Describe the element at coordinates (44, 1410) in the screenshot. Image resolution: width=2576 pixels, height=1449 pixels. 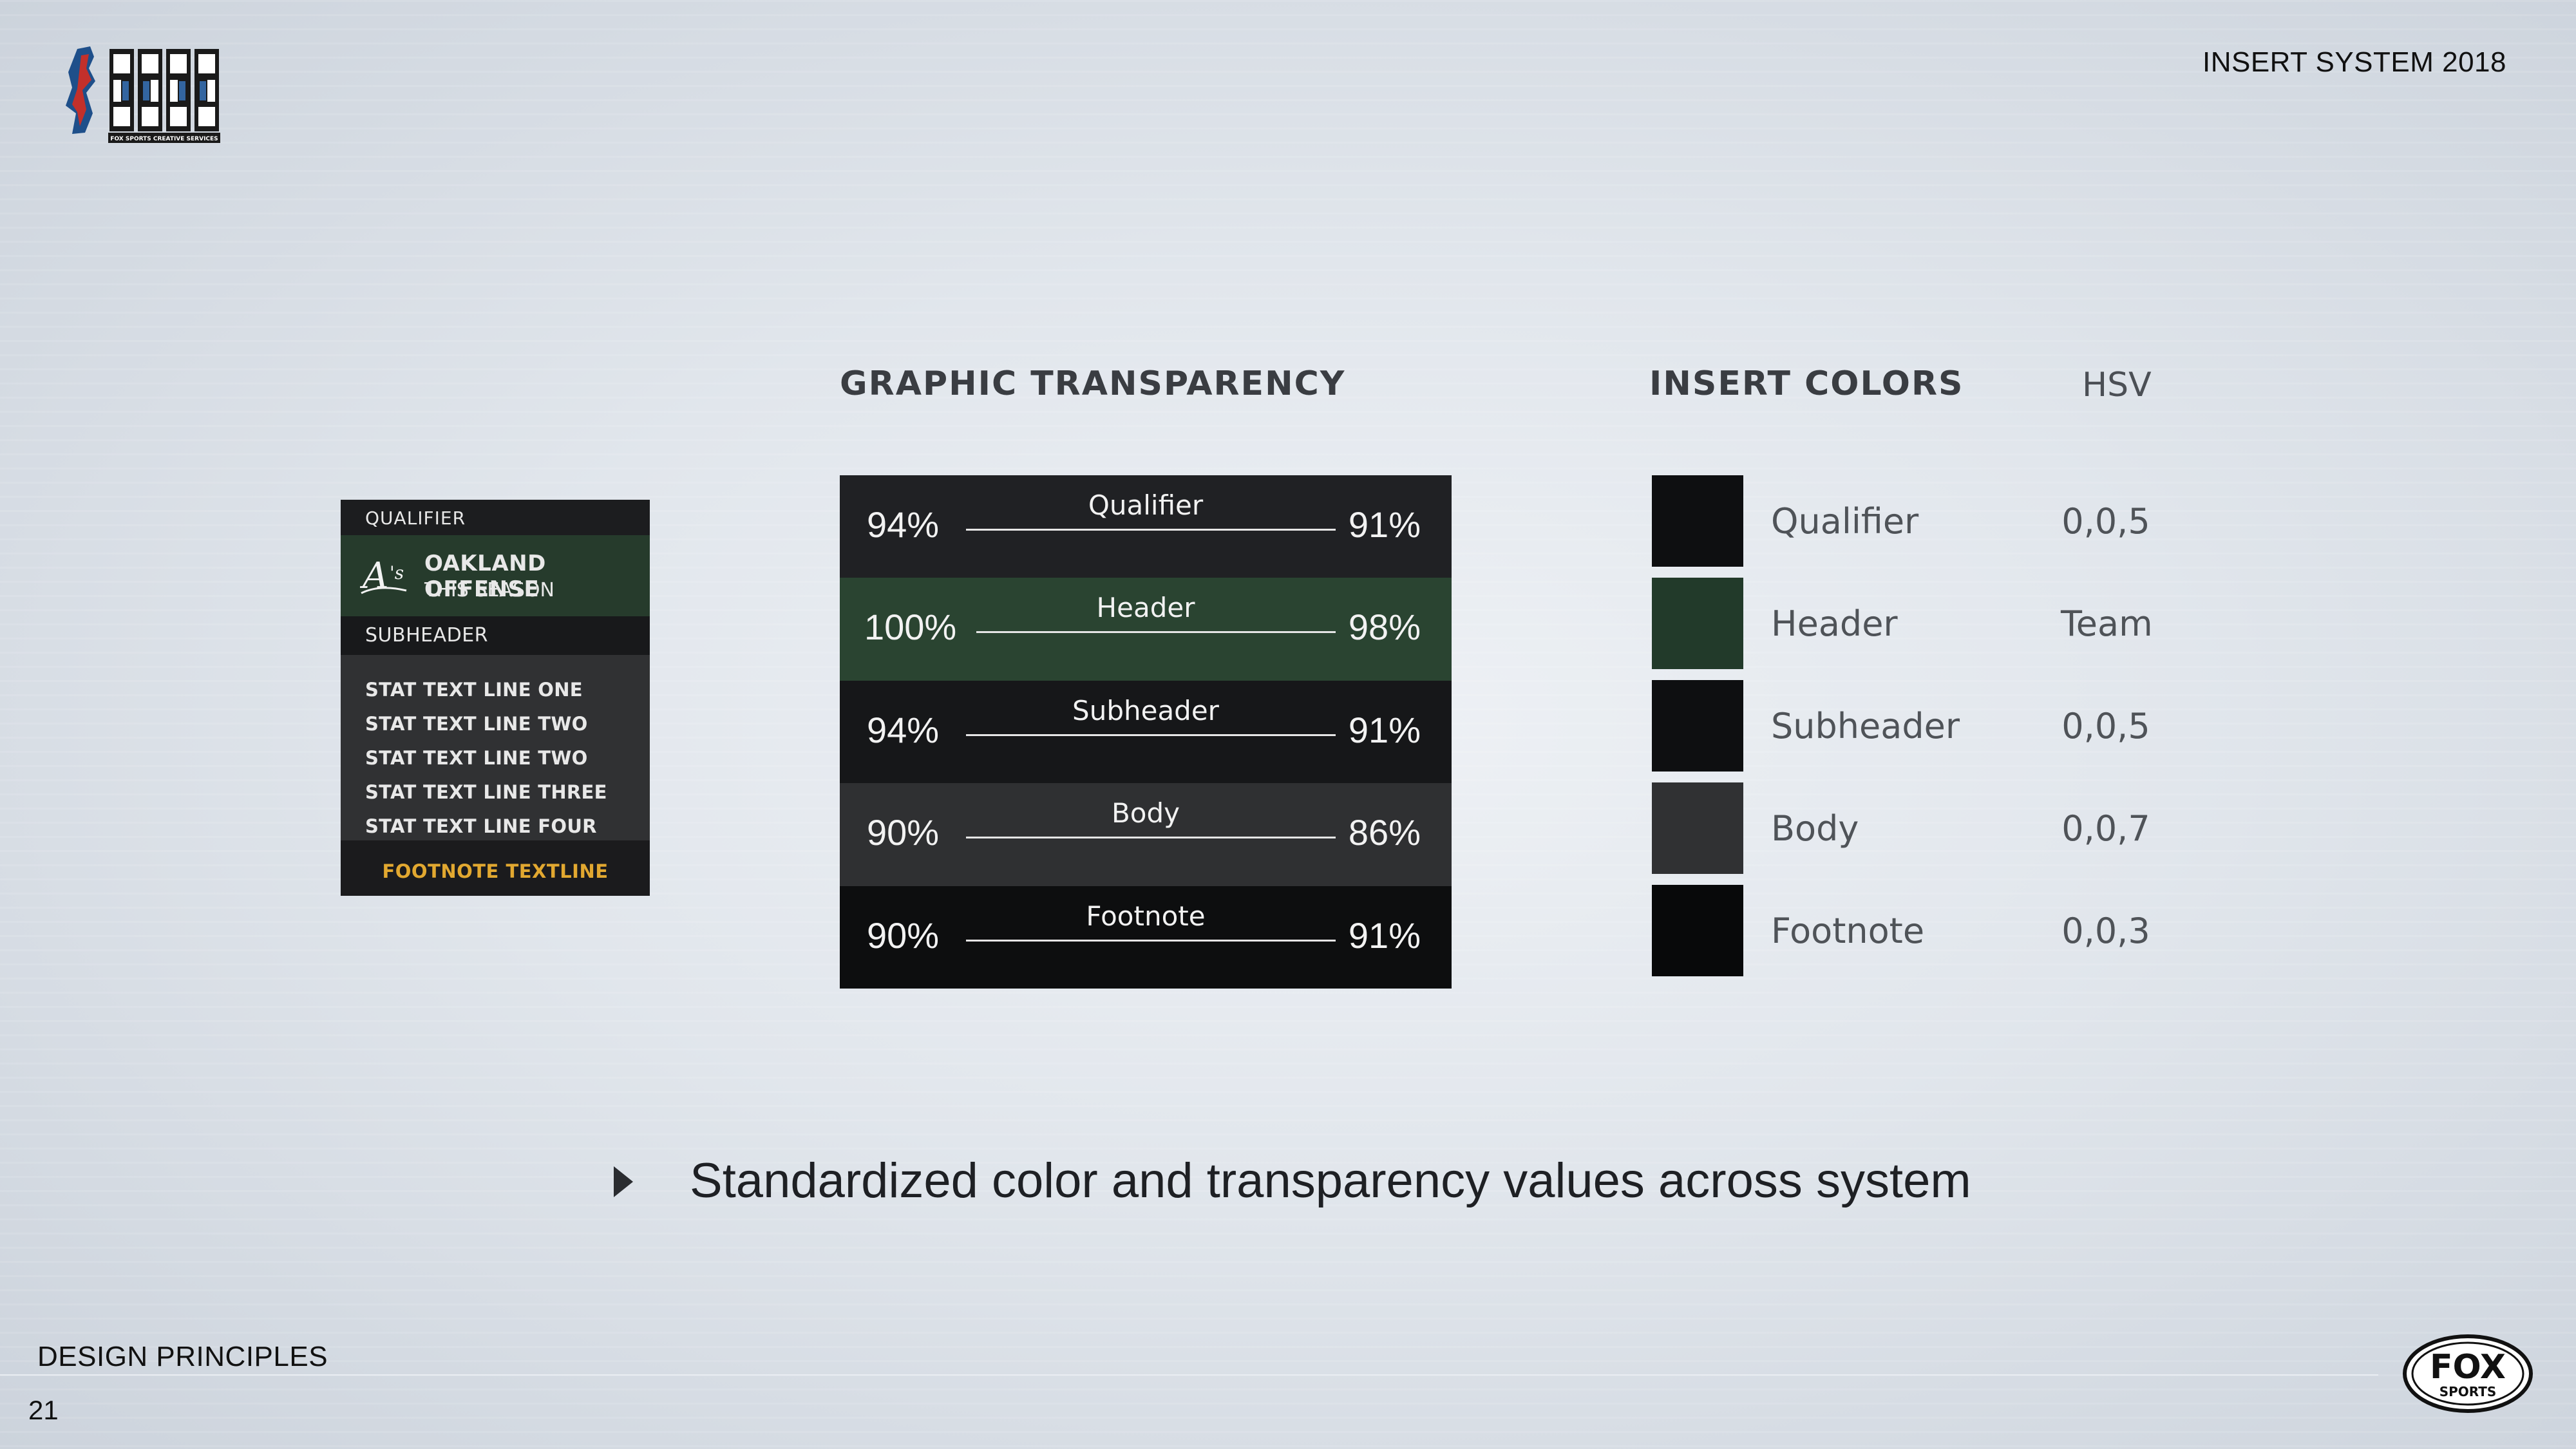
I see `page-number: 21` at that location.